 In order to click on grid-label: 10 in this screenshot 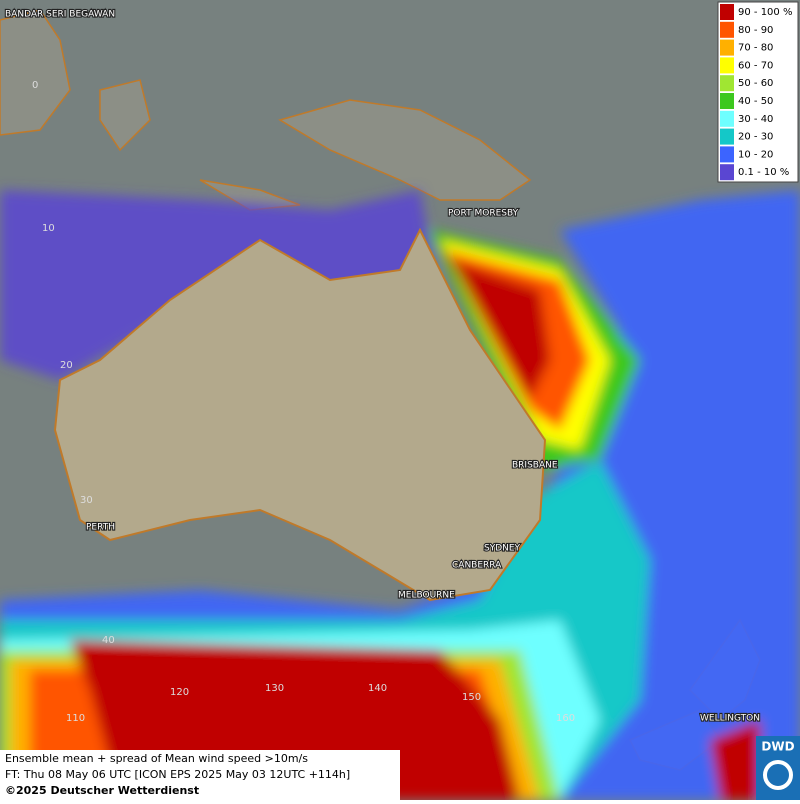, I will do `click(48, 228)`.